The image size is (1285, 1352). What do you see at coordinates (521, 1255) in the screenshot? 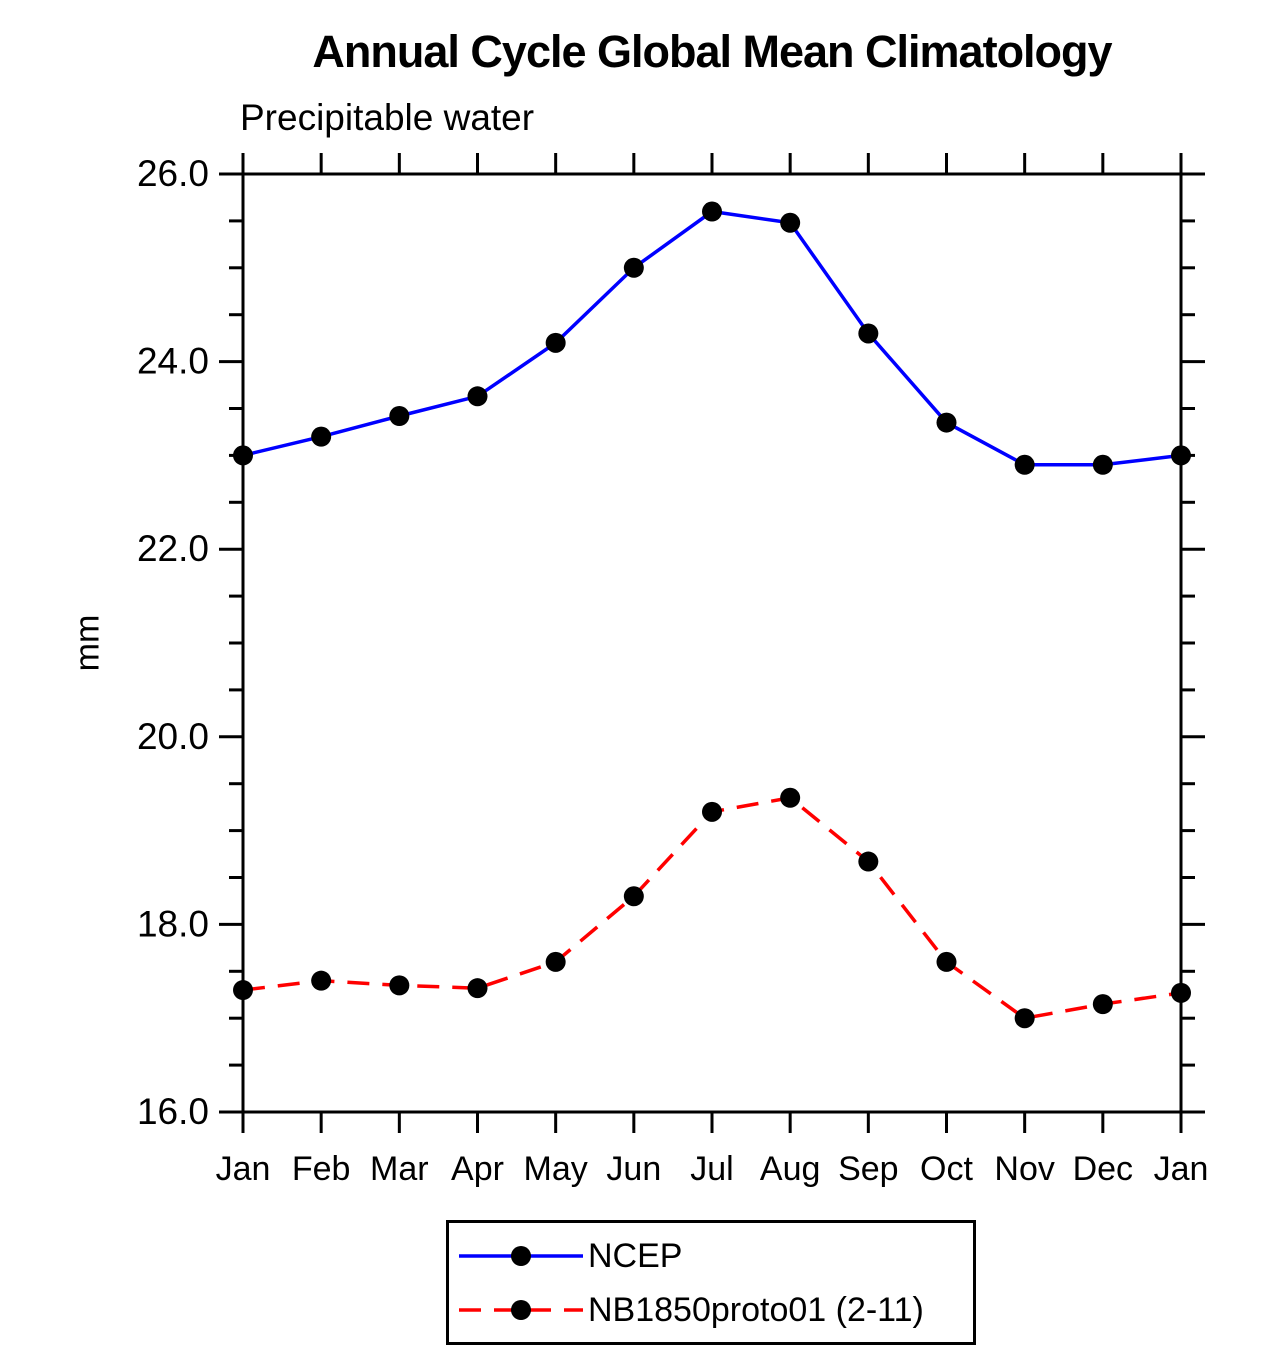
I see `legend-line-sample-solid` at bounding box center [521, 1255].